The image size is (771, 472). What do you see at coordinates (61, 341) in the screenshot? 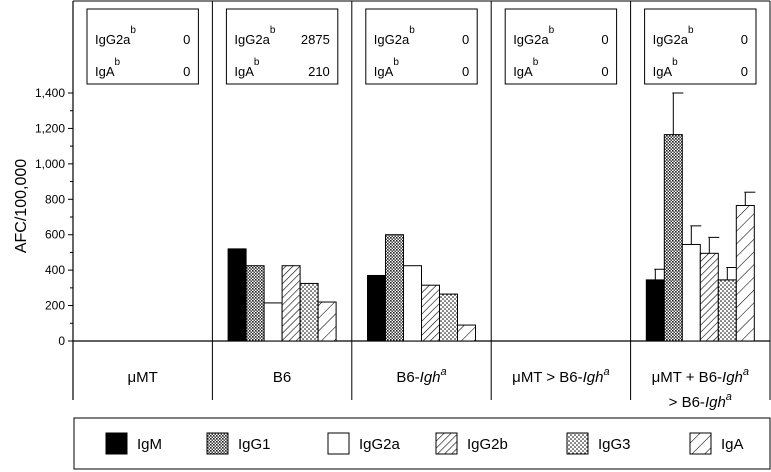
I see `y-tick-label: 0` at bounding box center [61, 341].